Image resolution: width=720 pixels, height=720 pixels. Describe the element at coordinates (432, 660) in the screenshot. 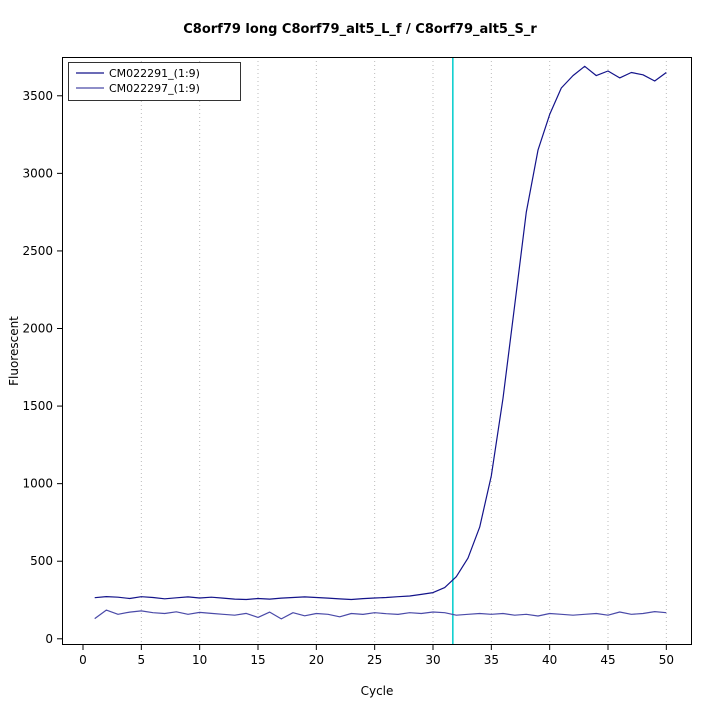

I see `x-tick-label: 30` at that location.